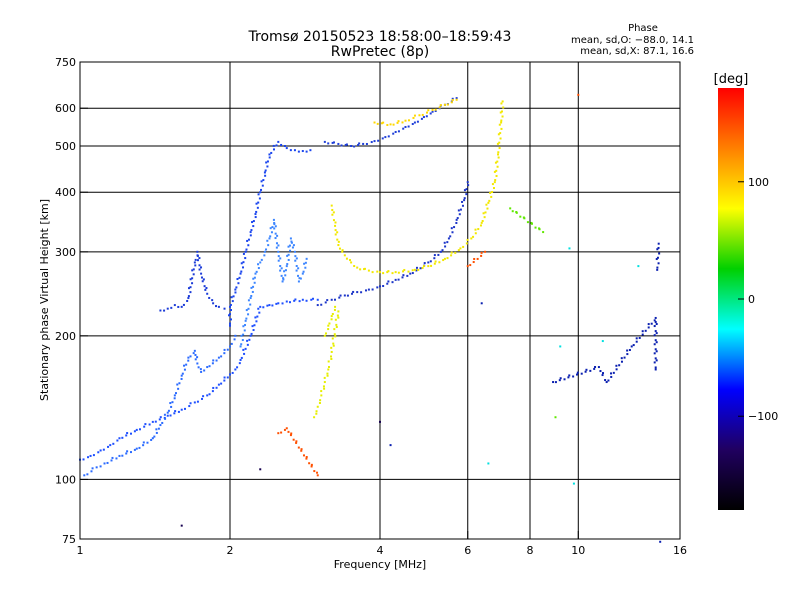 The width and height of the screenshot is (800, 600). I want to click on x-ticks: 1 2 4 6 8 10 16, so click(382, 544).